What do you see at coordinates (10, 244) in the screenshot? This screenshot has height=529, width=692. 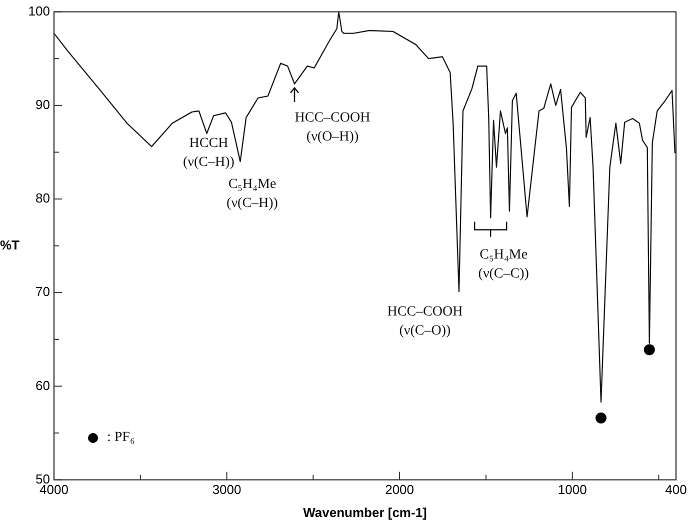 I see `y-axis-title: %T` at bounding box center [10, 244].